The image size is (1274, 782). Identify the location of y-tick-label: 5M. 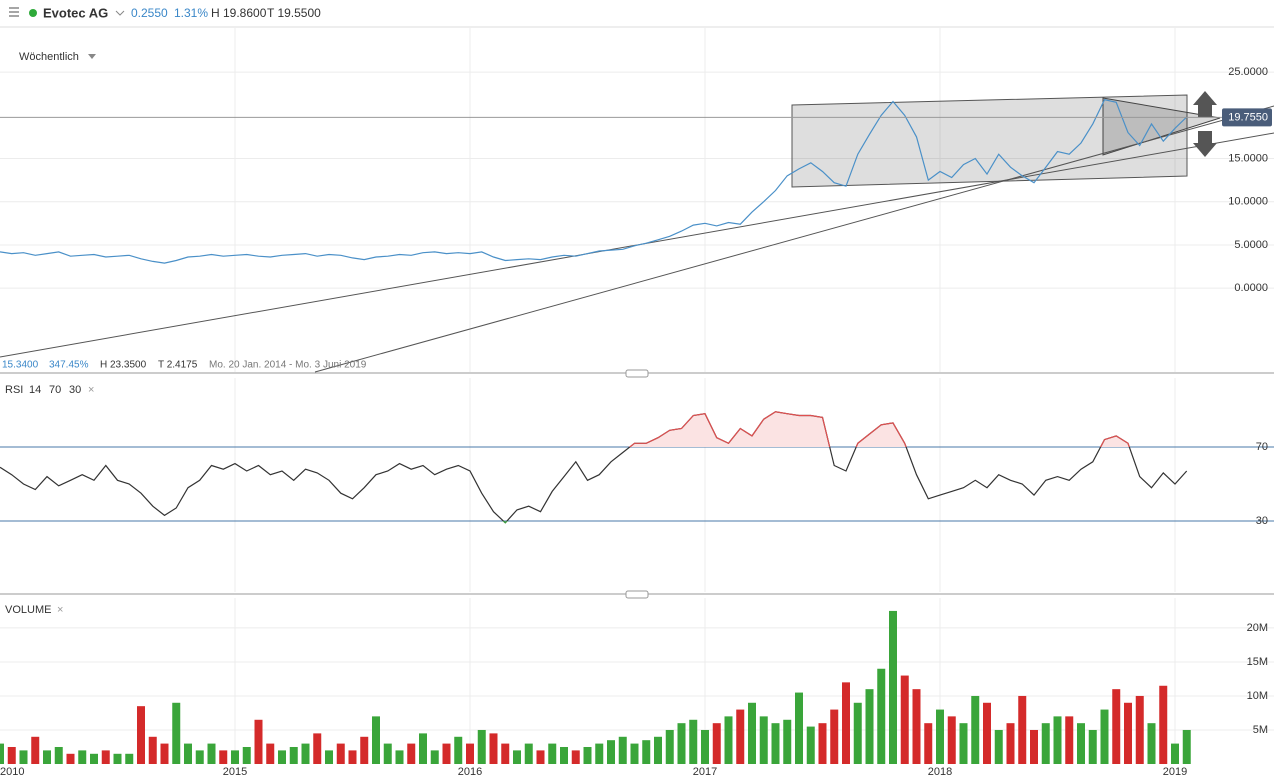
(1260, 730).